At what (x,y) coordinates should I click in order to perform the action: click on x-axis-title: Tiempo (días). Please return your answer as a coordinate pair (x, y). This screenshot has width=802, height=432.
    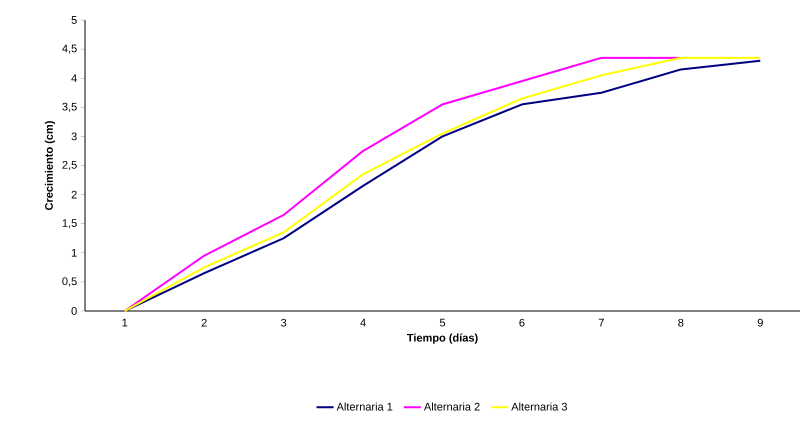
    Looking at the image, I should click on (442, 338).